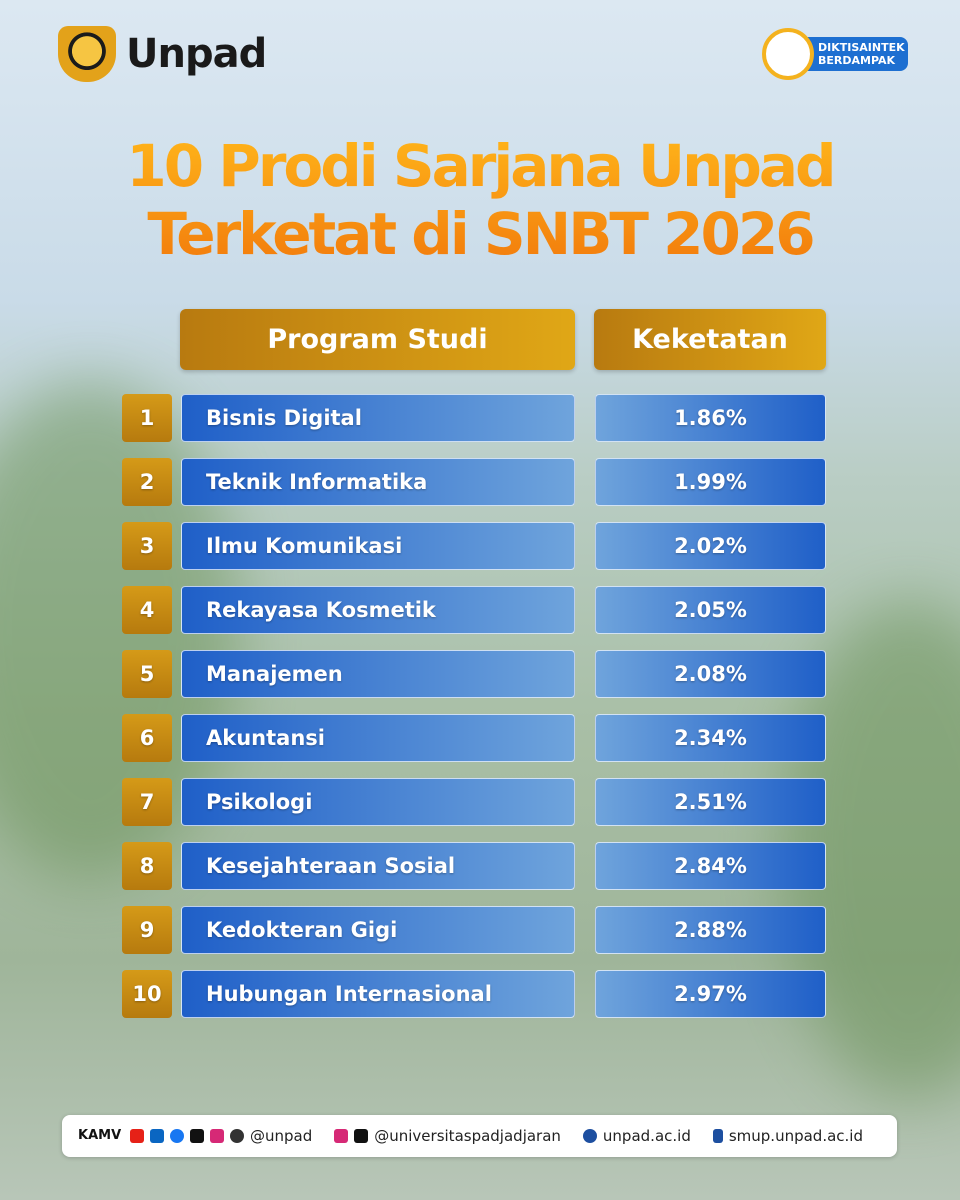  Describe the element at coordinates (710, 418) in the screenshot. I see `value-cell: 1.86%` at that location.